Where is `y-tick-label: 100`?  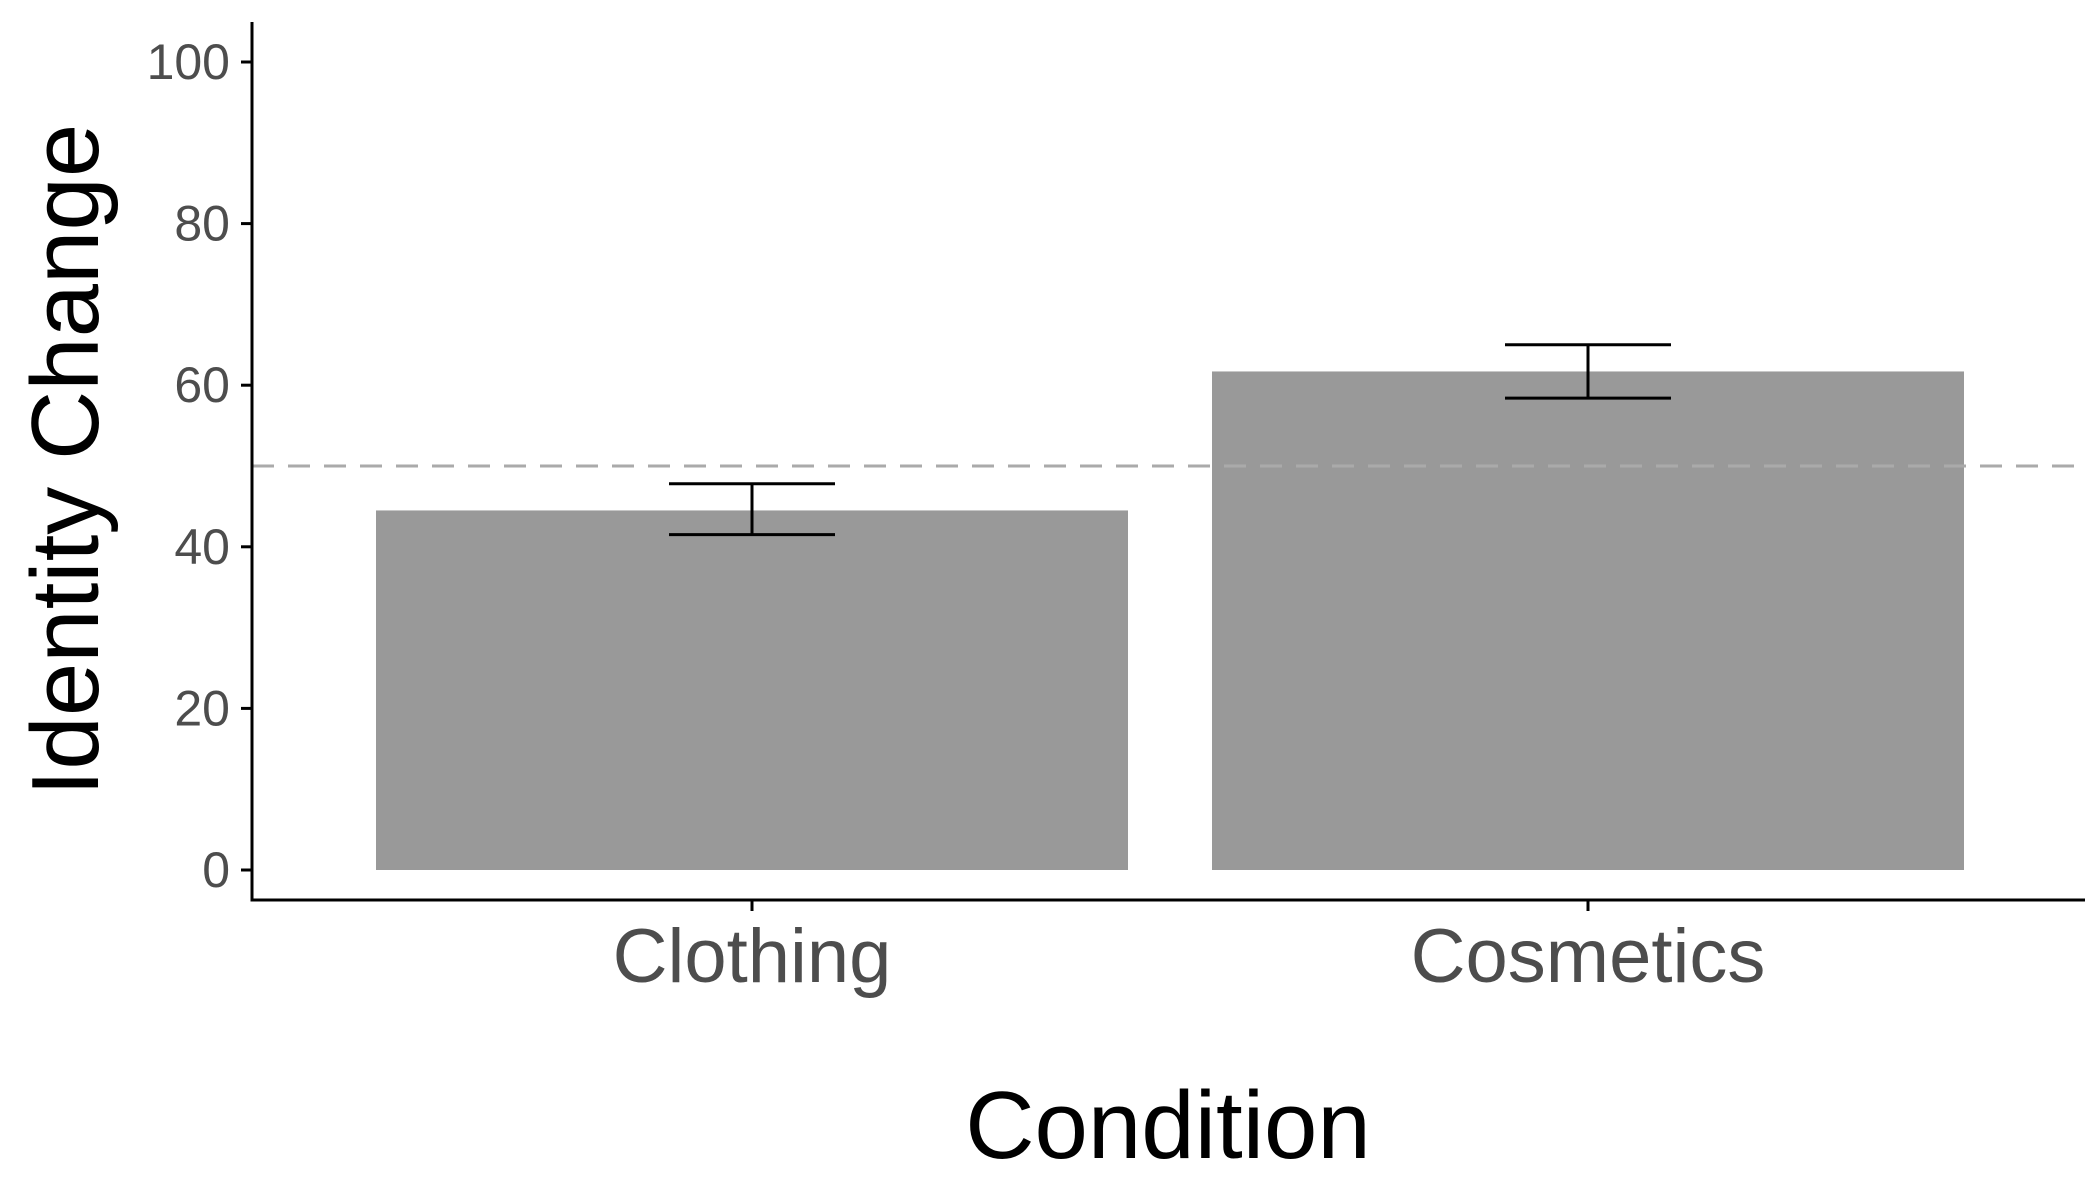 y-tick-label: 100 is located at coordinates (188, 62).